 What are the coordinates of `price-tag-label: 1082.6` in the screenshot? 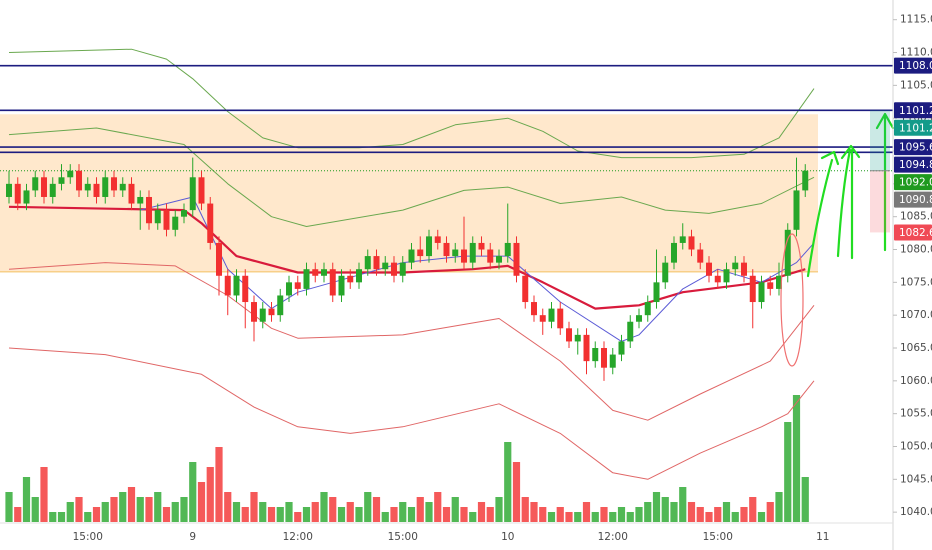 It's located at (915, 233).